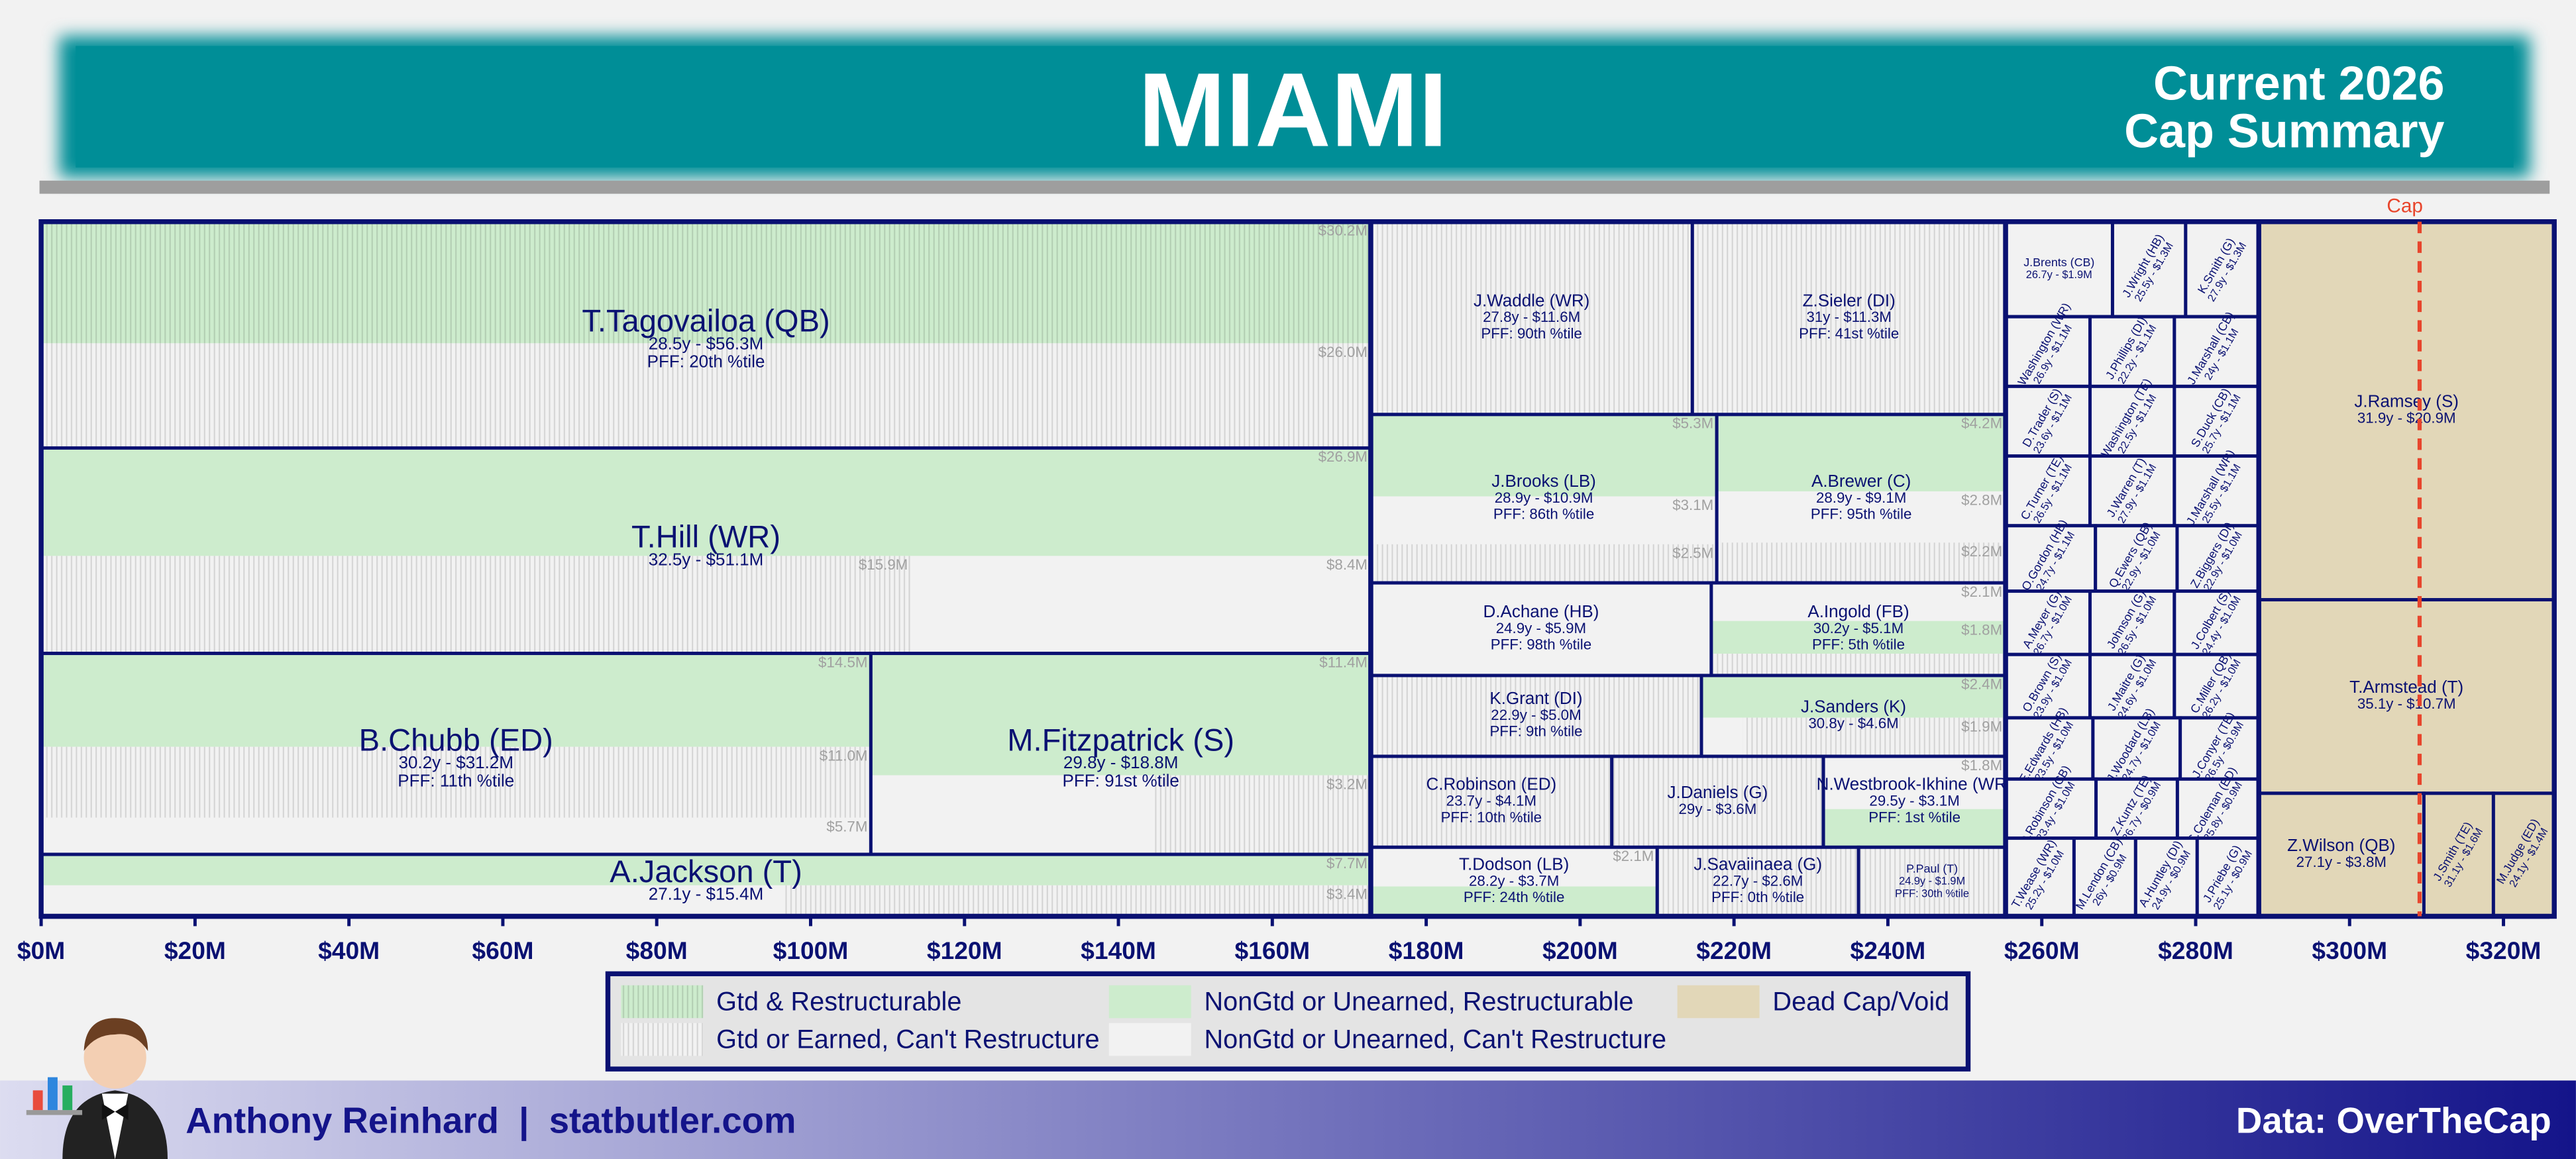 The width and height of the screenshot is (2576, 1159). I want to click on player: O.Brown (S)23.9y - $1.0M, so click(2048, 686).